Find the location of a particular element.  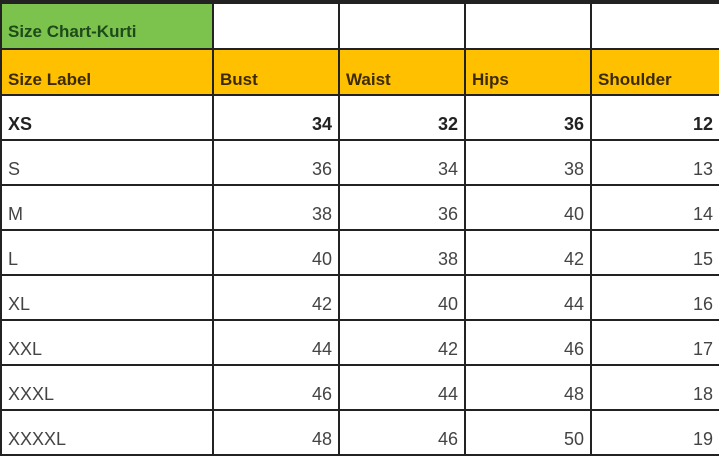

table-row: XS 34 32 36 12 is located at coordinates (359, 117).